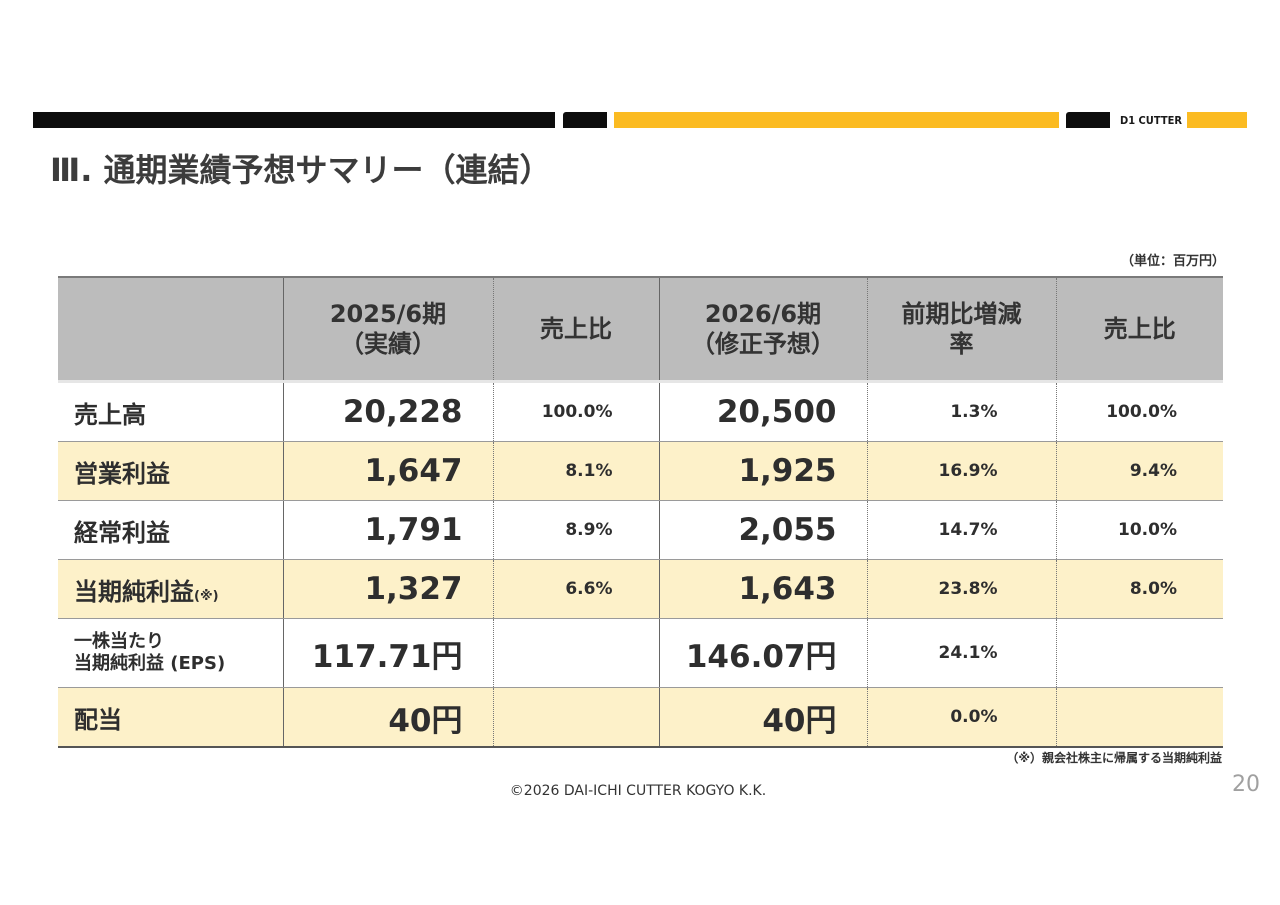 The width and height of the screenshot is (1280, 905). Describe the element at coordinates (763, 314) in the screenshot. I see `header-fy2026-line1: 2026/6期` at that location.